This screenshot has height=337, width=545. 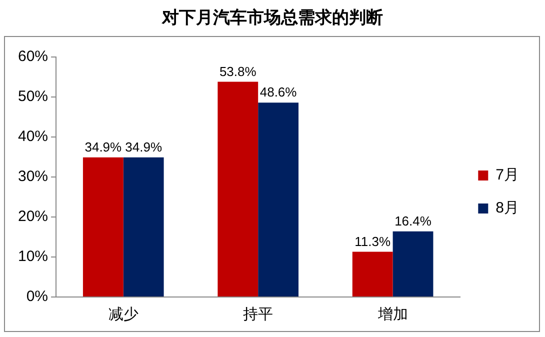 I want to click on y-tick-label: 50%, so click(x=33, y=97).